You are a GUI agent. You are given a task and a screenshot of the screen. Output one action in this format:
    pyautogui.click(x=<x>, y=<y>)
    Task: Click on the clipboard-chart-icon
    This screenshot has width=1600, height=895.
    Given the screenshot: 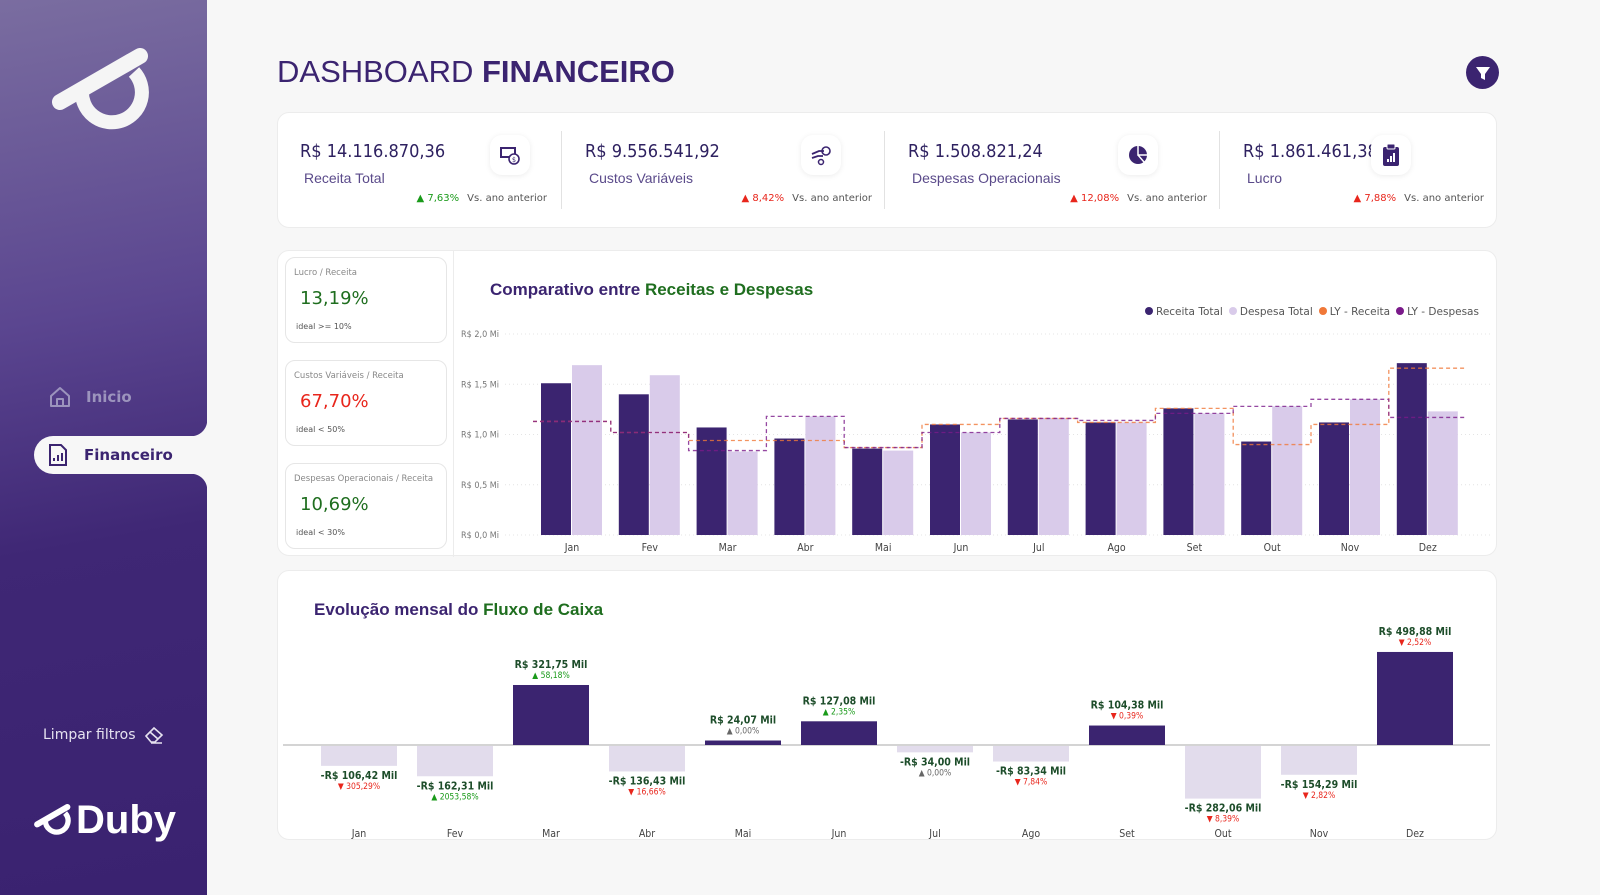 What is the action you would take?
    pyautogui.click(x=1391, y=155)
    